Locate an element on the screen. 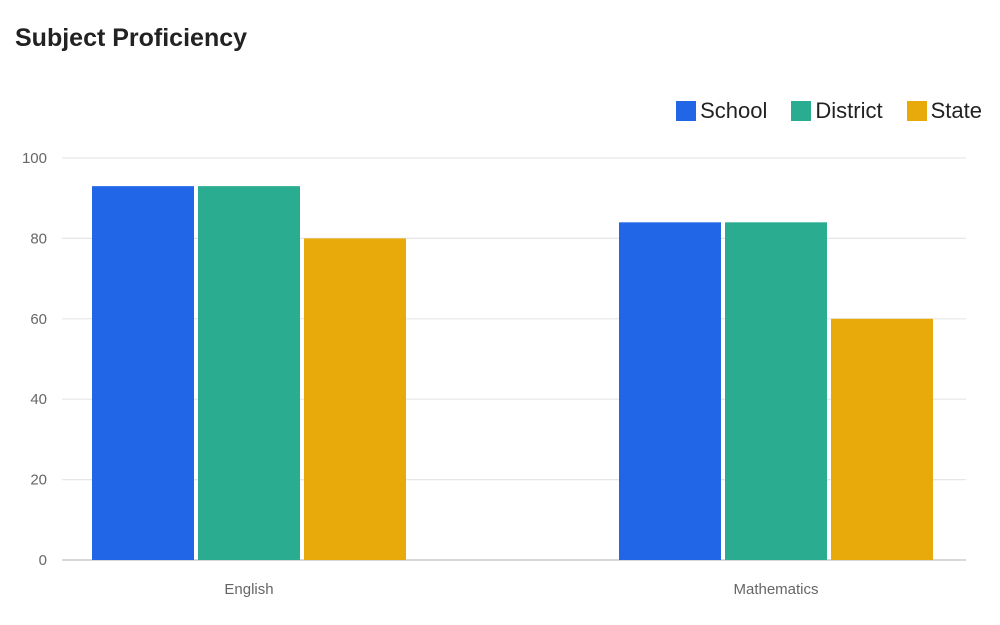  y-tick-label: 100 is located at coordinates (34, 158).